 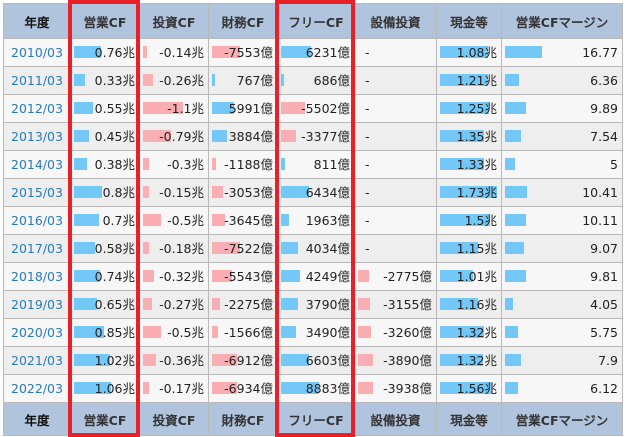 I want to click on cell-financing-cf: 3884億, so click(x=243, y=136).